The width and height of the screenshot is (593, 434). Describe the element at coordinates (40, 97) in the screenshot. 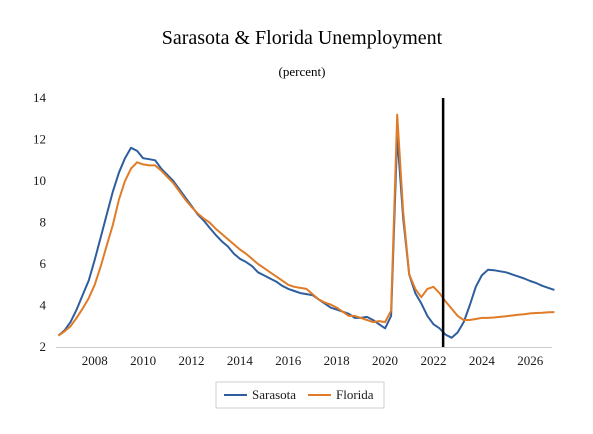

I see `y-tick-label: 14` at that location.